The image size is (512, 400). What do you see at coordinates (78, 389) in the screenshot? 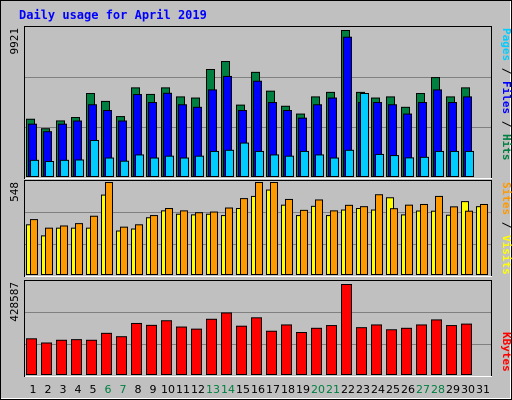
I see `day-label-4: 4` at bounding box center [78, 389].